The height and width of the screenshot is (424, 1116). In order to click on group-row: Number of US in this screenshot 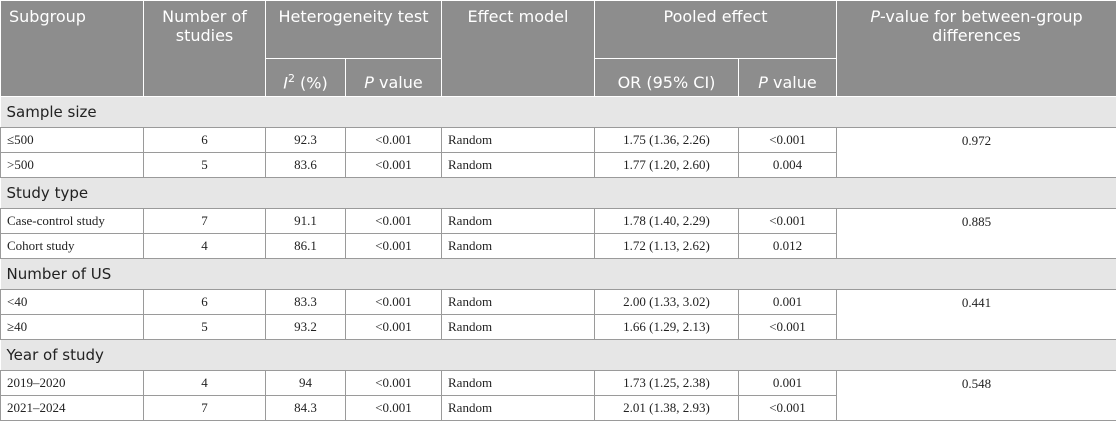, I will do `click(558, 274)`.